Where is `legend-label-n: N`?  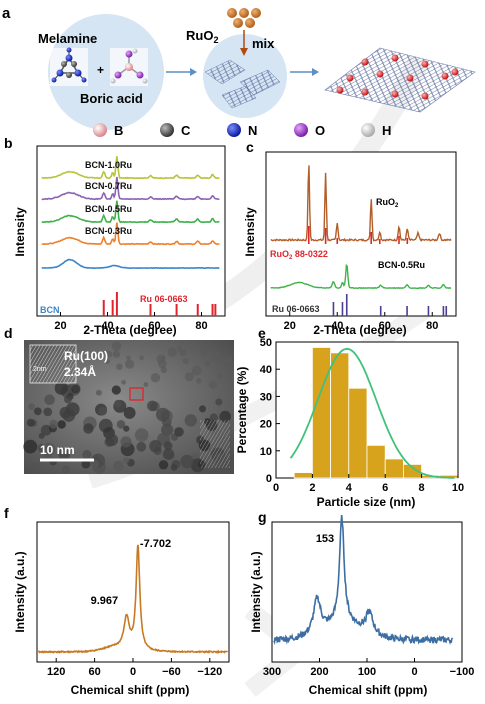
legend-label-n: N is located at coordinates (252, 130).